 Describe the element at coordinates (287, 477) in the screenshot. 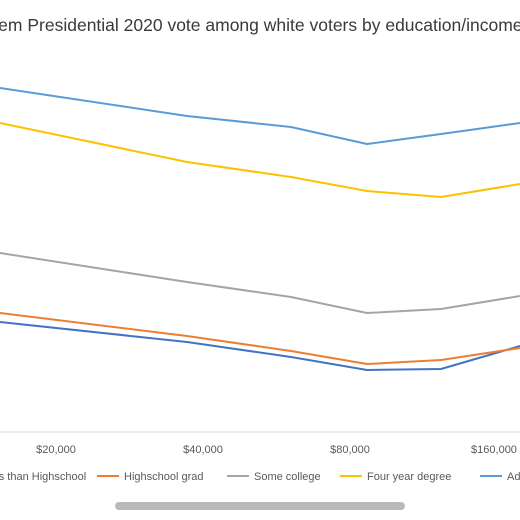

I see `legend-label-3: Some college` at that location.